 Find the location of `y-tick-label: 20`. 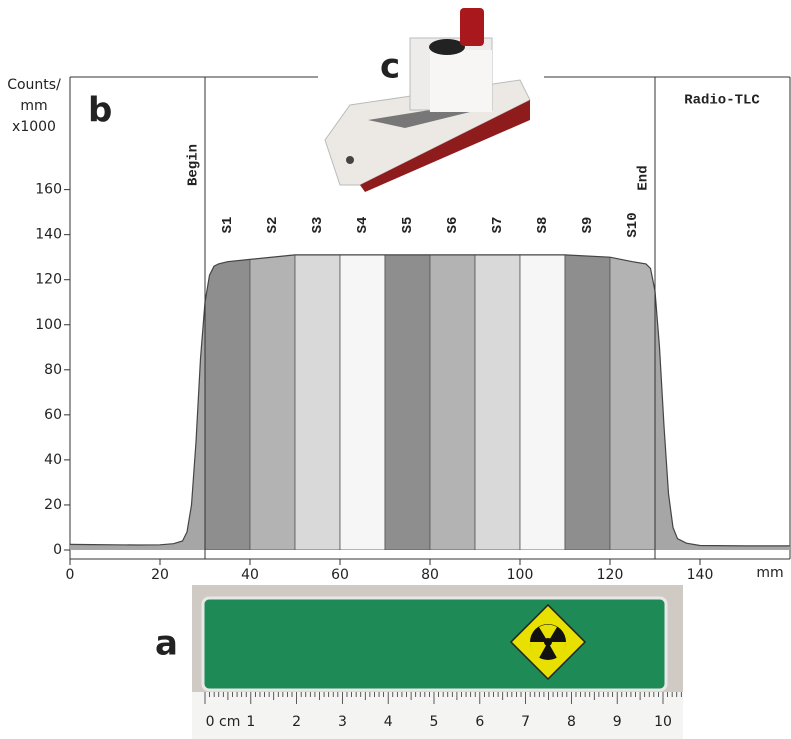

y-tick-label: 20 is located at coordinates (53, 505).